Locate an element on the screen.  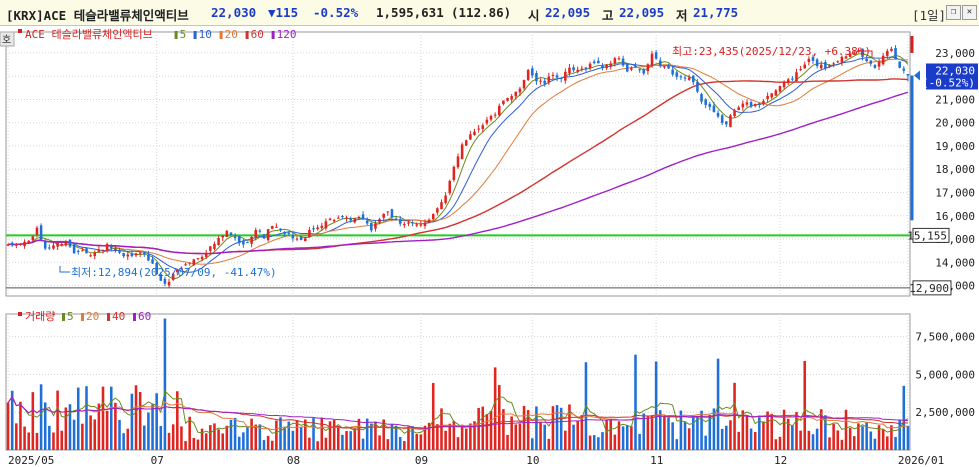
volume-tick-label: 2,500,000 is located at coordinates (945, 412).